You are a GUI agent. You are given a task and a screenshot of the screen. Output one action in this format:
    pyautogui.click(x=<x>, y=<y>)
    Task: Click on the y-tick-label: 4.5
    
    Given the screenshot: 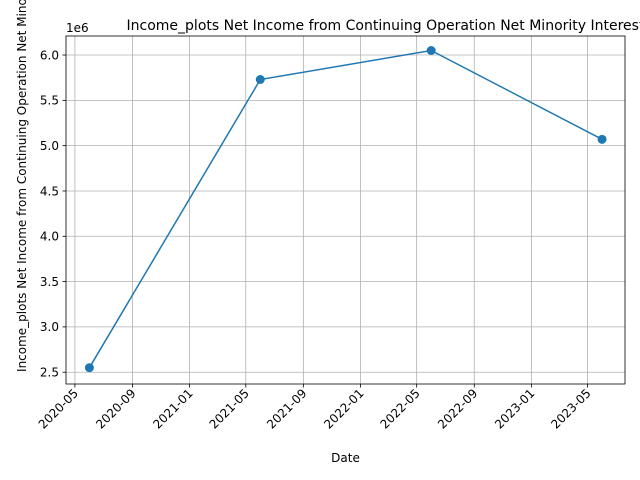 What is the action you would take?
    pyautogui.click(x=49, y=191)
    